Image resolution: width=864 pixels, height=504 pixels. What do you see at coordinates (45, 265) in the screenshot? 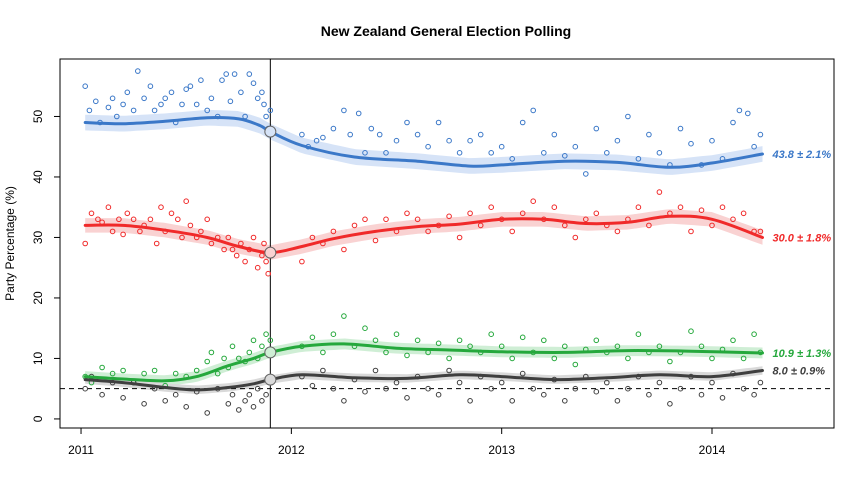
I see `y-axis: 0 10 20 30 40 50` at bounding box center [45, 265].